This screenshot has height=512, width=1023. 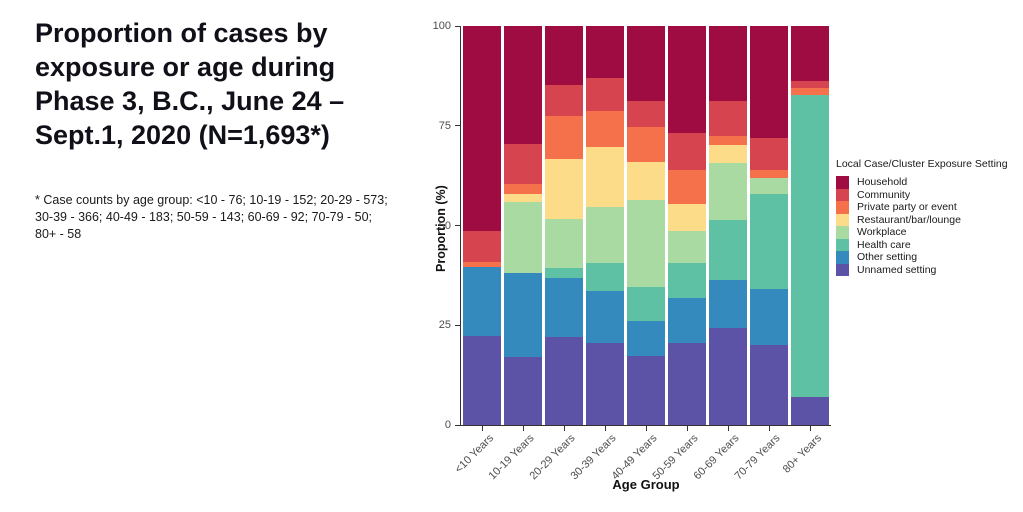 What do you see at coordinates (884, 194) in the screenshot?
I see `legend-item-label: Community` at bounding box center [884, 194].